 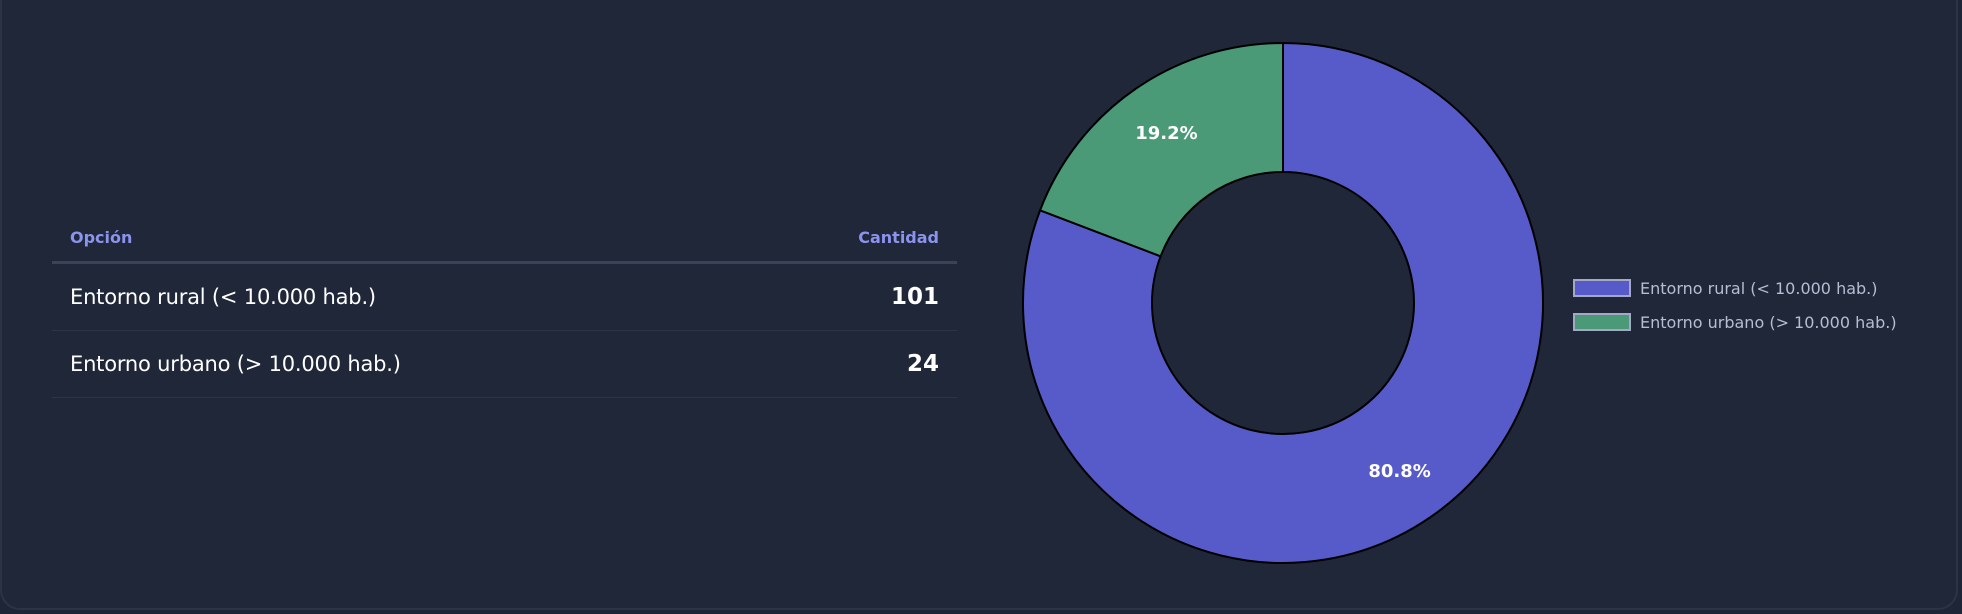 What do you see at coordinates (922, 364) in the screenshot?
I see `row-count: 24` at bounding box center [922, 364].